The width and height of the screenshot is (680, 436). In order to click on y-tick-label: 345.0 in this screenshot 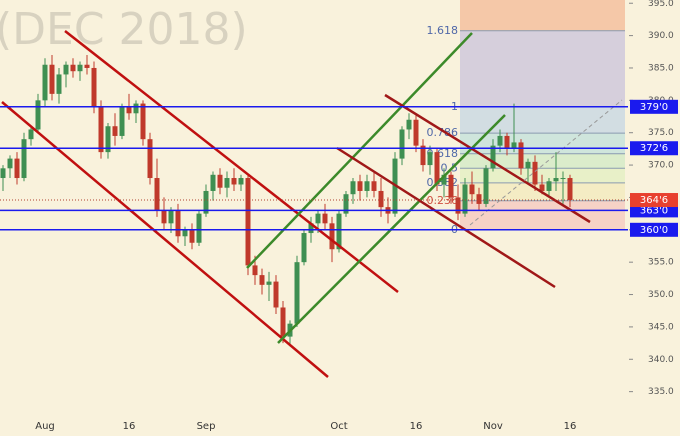, I will do `click(661, 327)`.